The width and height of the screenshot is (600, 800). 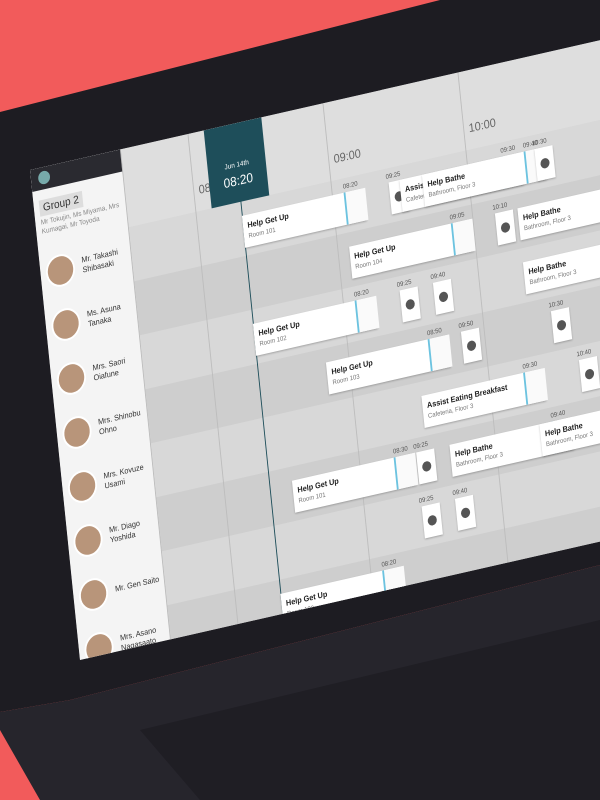 I want to click on resident-name: Mr. Diago Yoshida, so click(x=124, y=531).